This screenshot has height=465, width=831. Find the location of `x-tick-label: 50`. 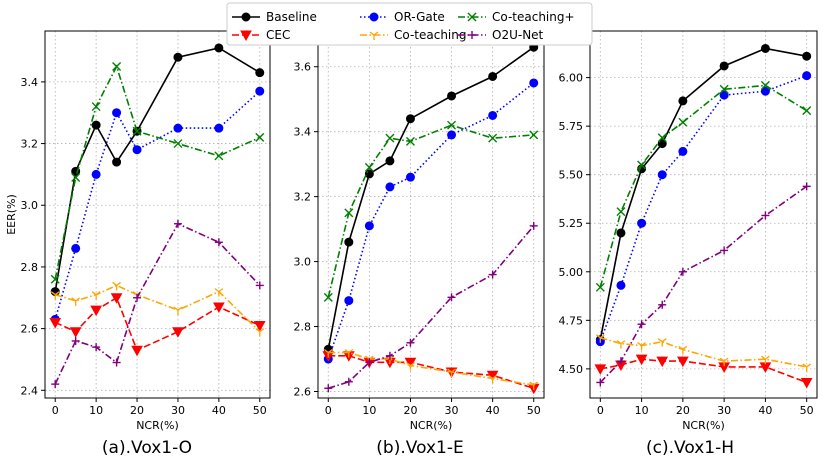

x-tick-label: 50 is located at coordinates (807, 410).